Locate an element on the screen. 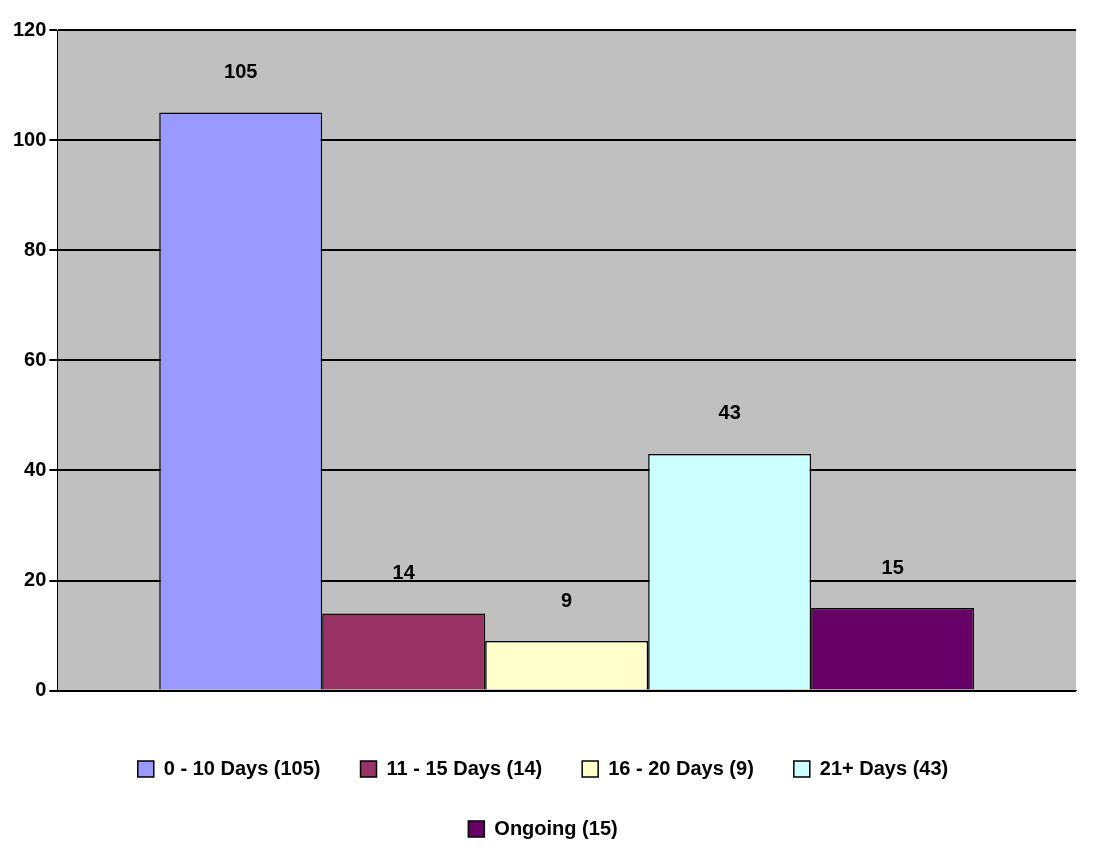 This screenshot has width=1096, height=859. data-label: 105 is located at coordinates (241, 71).